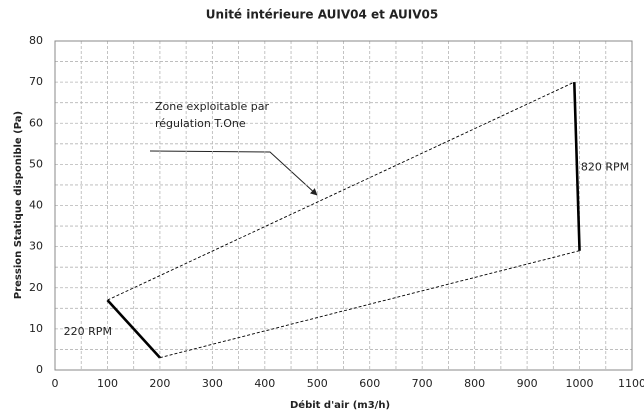 The image size is (644, 414). What do you see at coordinates (36, 163) in the screenshot?
I see `y-tick-label: 50` at bounding box center [36, 163].